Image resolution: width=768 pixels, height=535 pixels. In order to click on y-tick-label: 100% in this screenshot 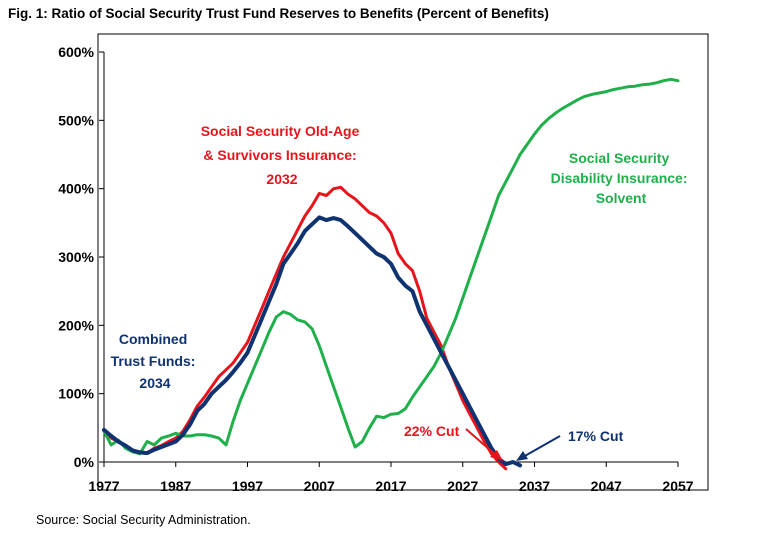, I will do `click(76, 394)`.